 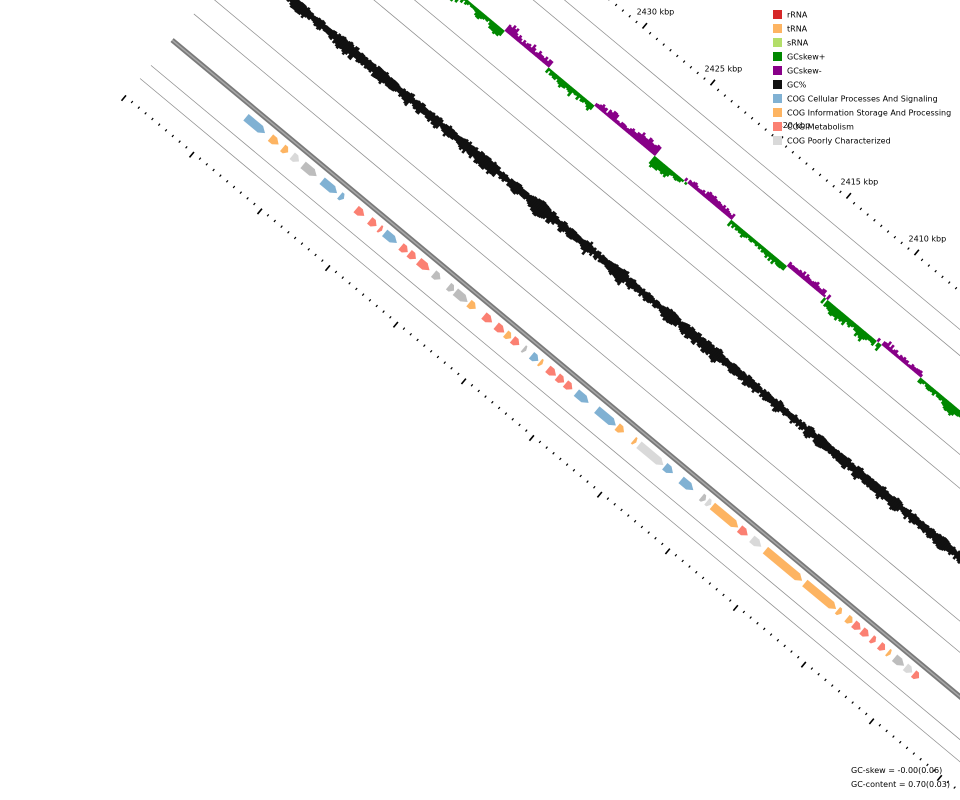 I want to click on legend-label: sRNA, so click(x=798, y=43).